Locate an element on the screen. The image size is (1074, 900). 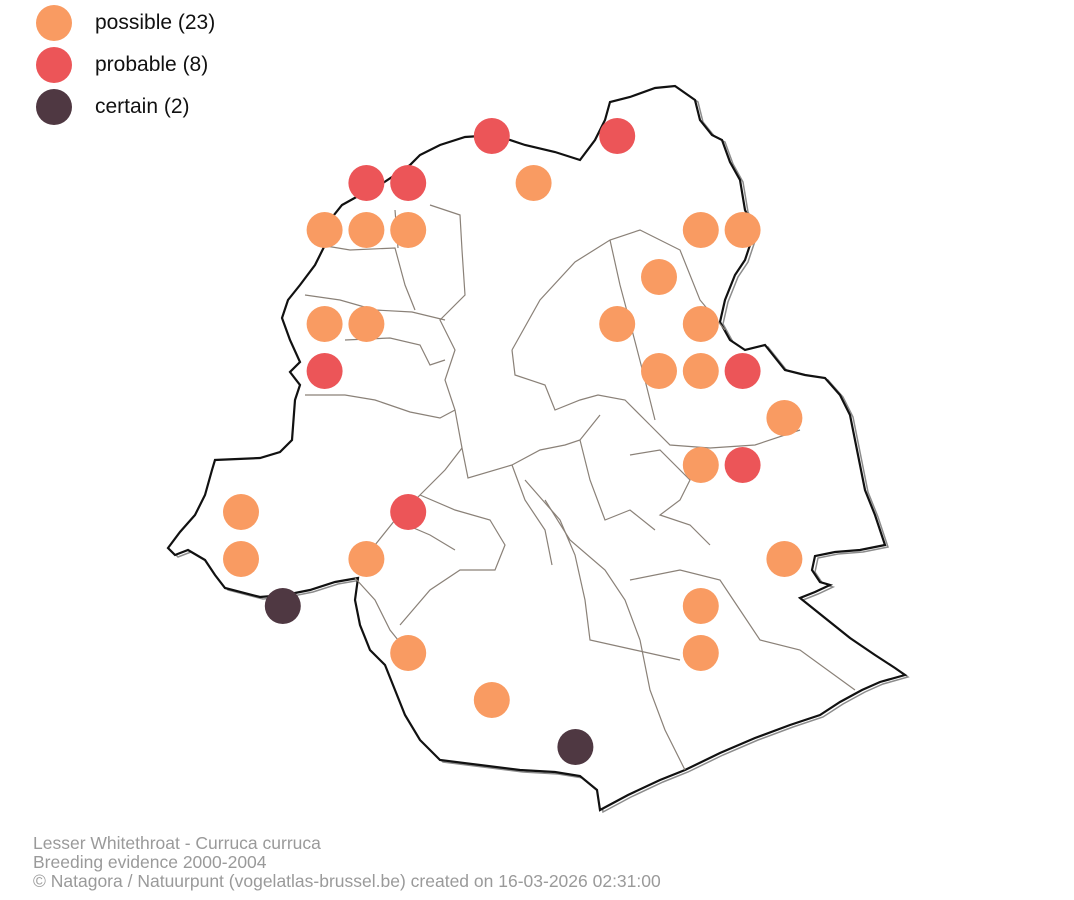
legend-item-certain: certain (2) is located at coordinates (125, 107).